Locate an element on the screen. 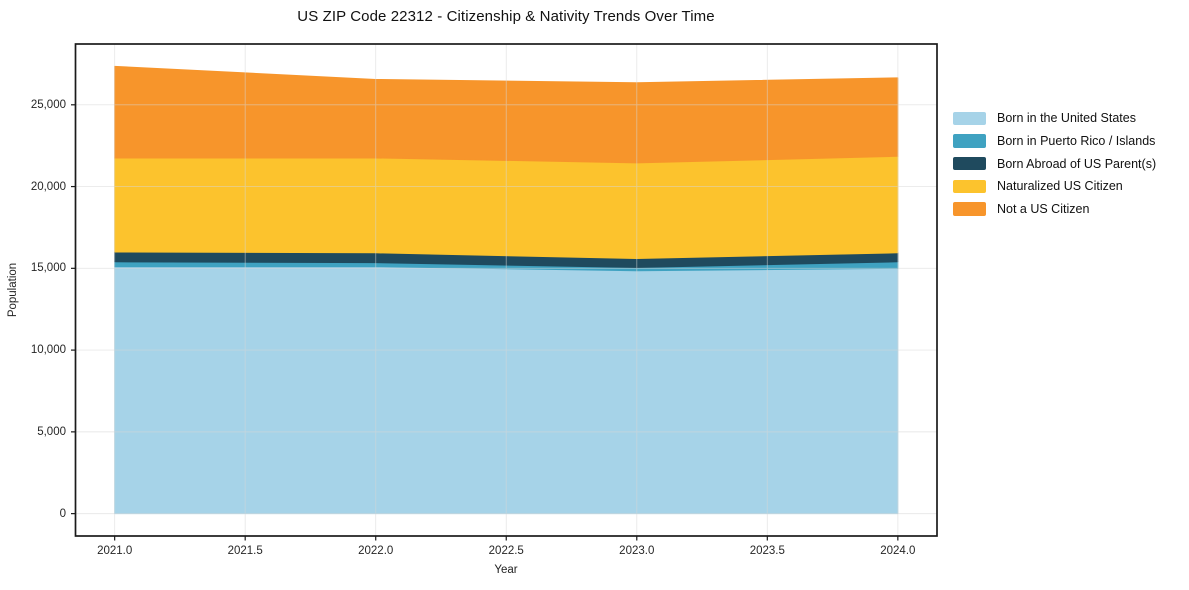  legend-item-born-in-puerto-rico-islands: Born in Puerto Rico / Islands is located at coordinates (1054, 141).